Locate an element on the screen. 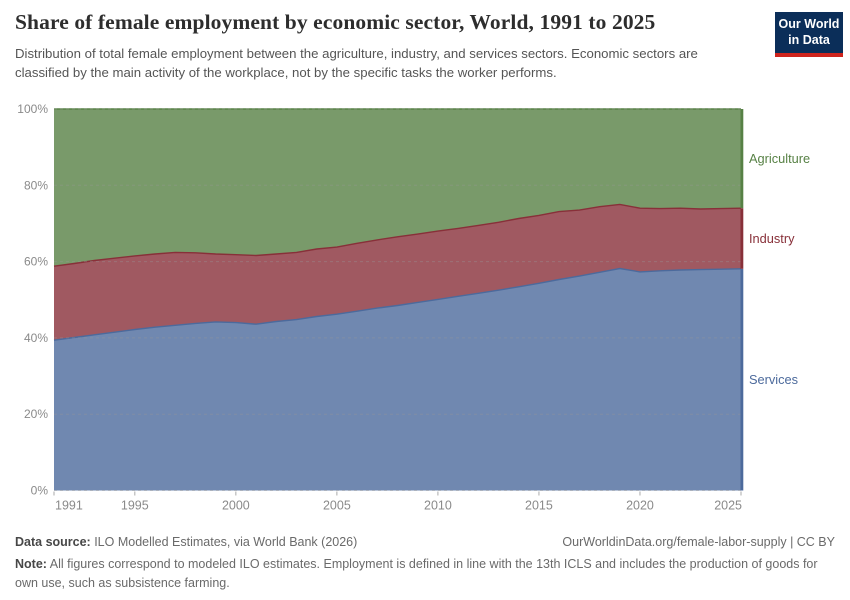 This screenshot has height=600, width=850. y-axis-tick-label: 40% is located at coordinates (36, 338).